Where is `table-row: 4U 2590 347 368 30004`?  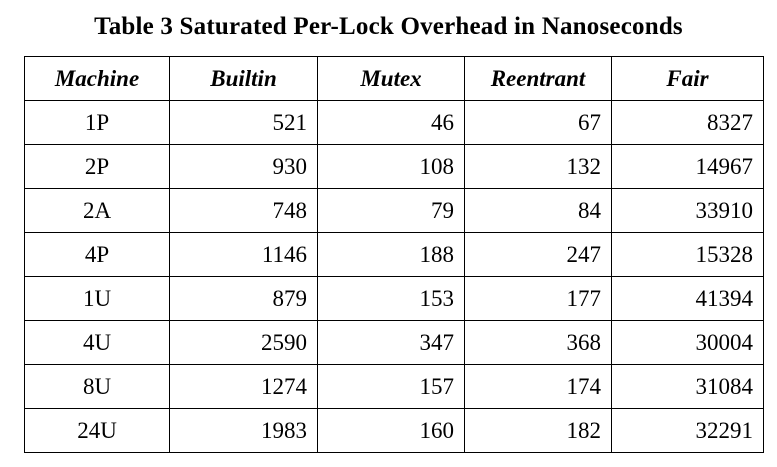
table-row: 4U 2590 347 368 30004 is located at coordinates (394, 342).